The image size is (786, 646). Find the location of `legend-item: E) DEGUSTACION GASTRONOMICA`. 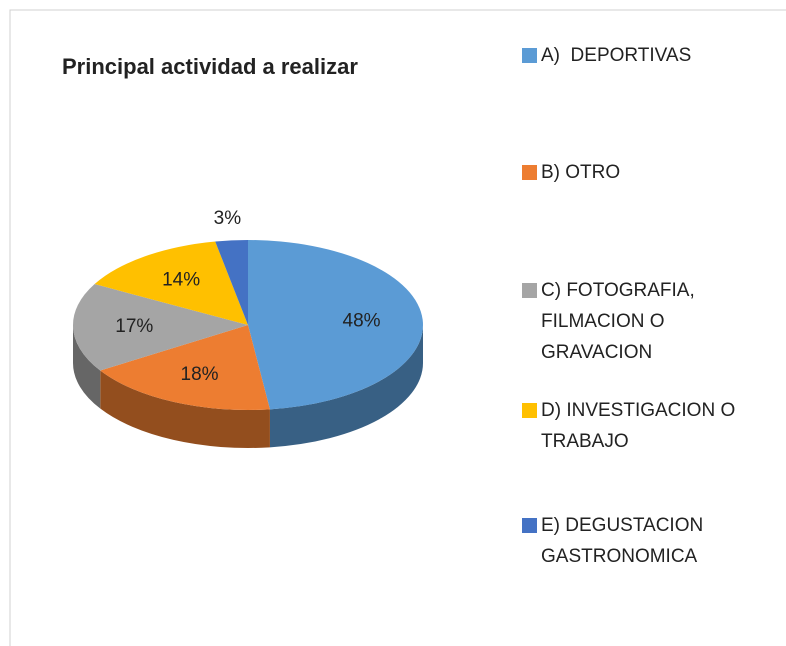

legend-item: E) DEGUSTACION GASTRONOMICA is located at coordinates (647, 541).